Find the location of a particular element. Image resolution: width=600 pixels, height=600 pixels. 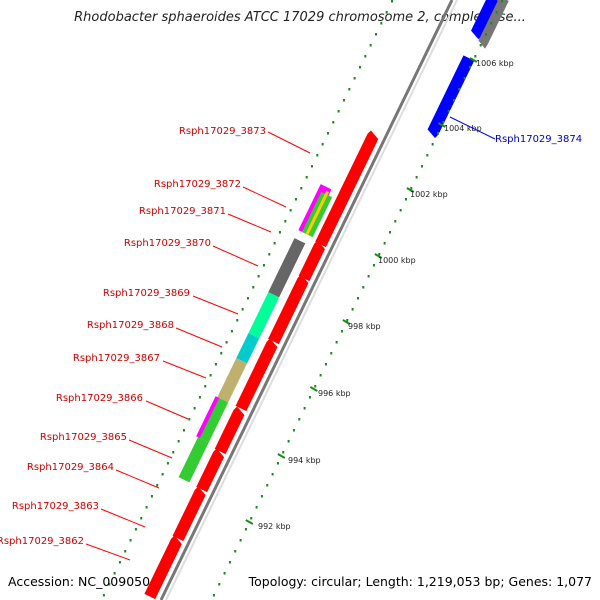

scale-label-992: 992 kbp is located at coordinates (274, 526).